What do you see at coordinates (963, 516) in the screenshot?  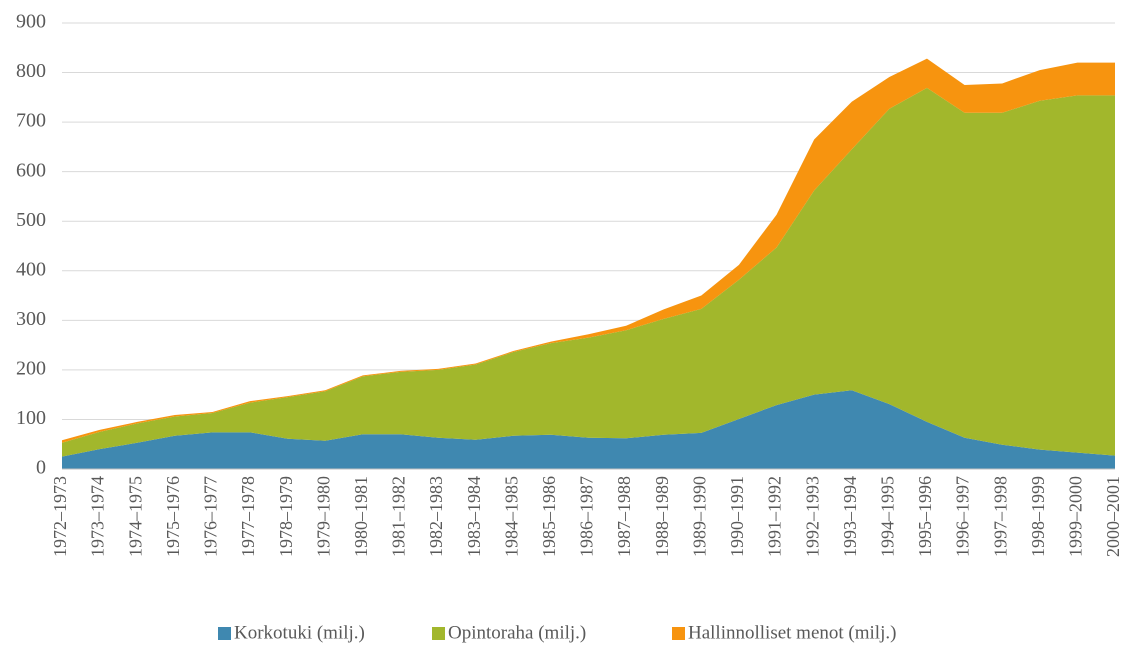 I see `x-tick-label: 1996–1997` at bounding box center [963, 516].